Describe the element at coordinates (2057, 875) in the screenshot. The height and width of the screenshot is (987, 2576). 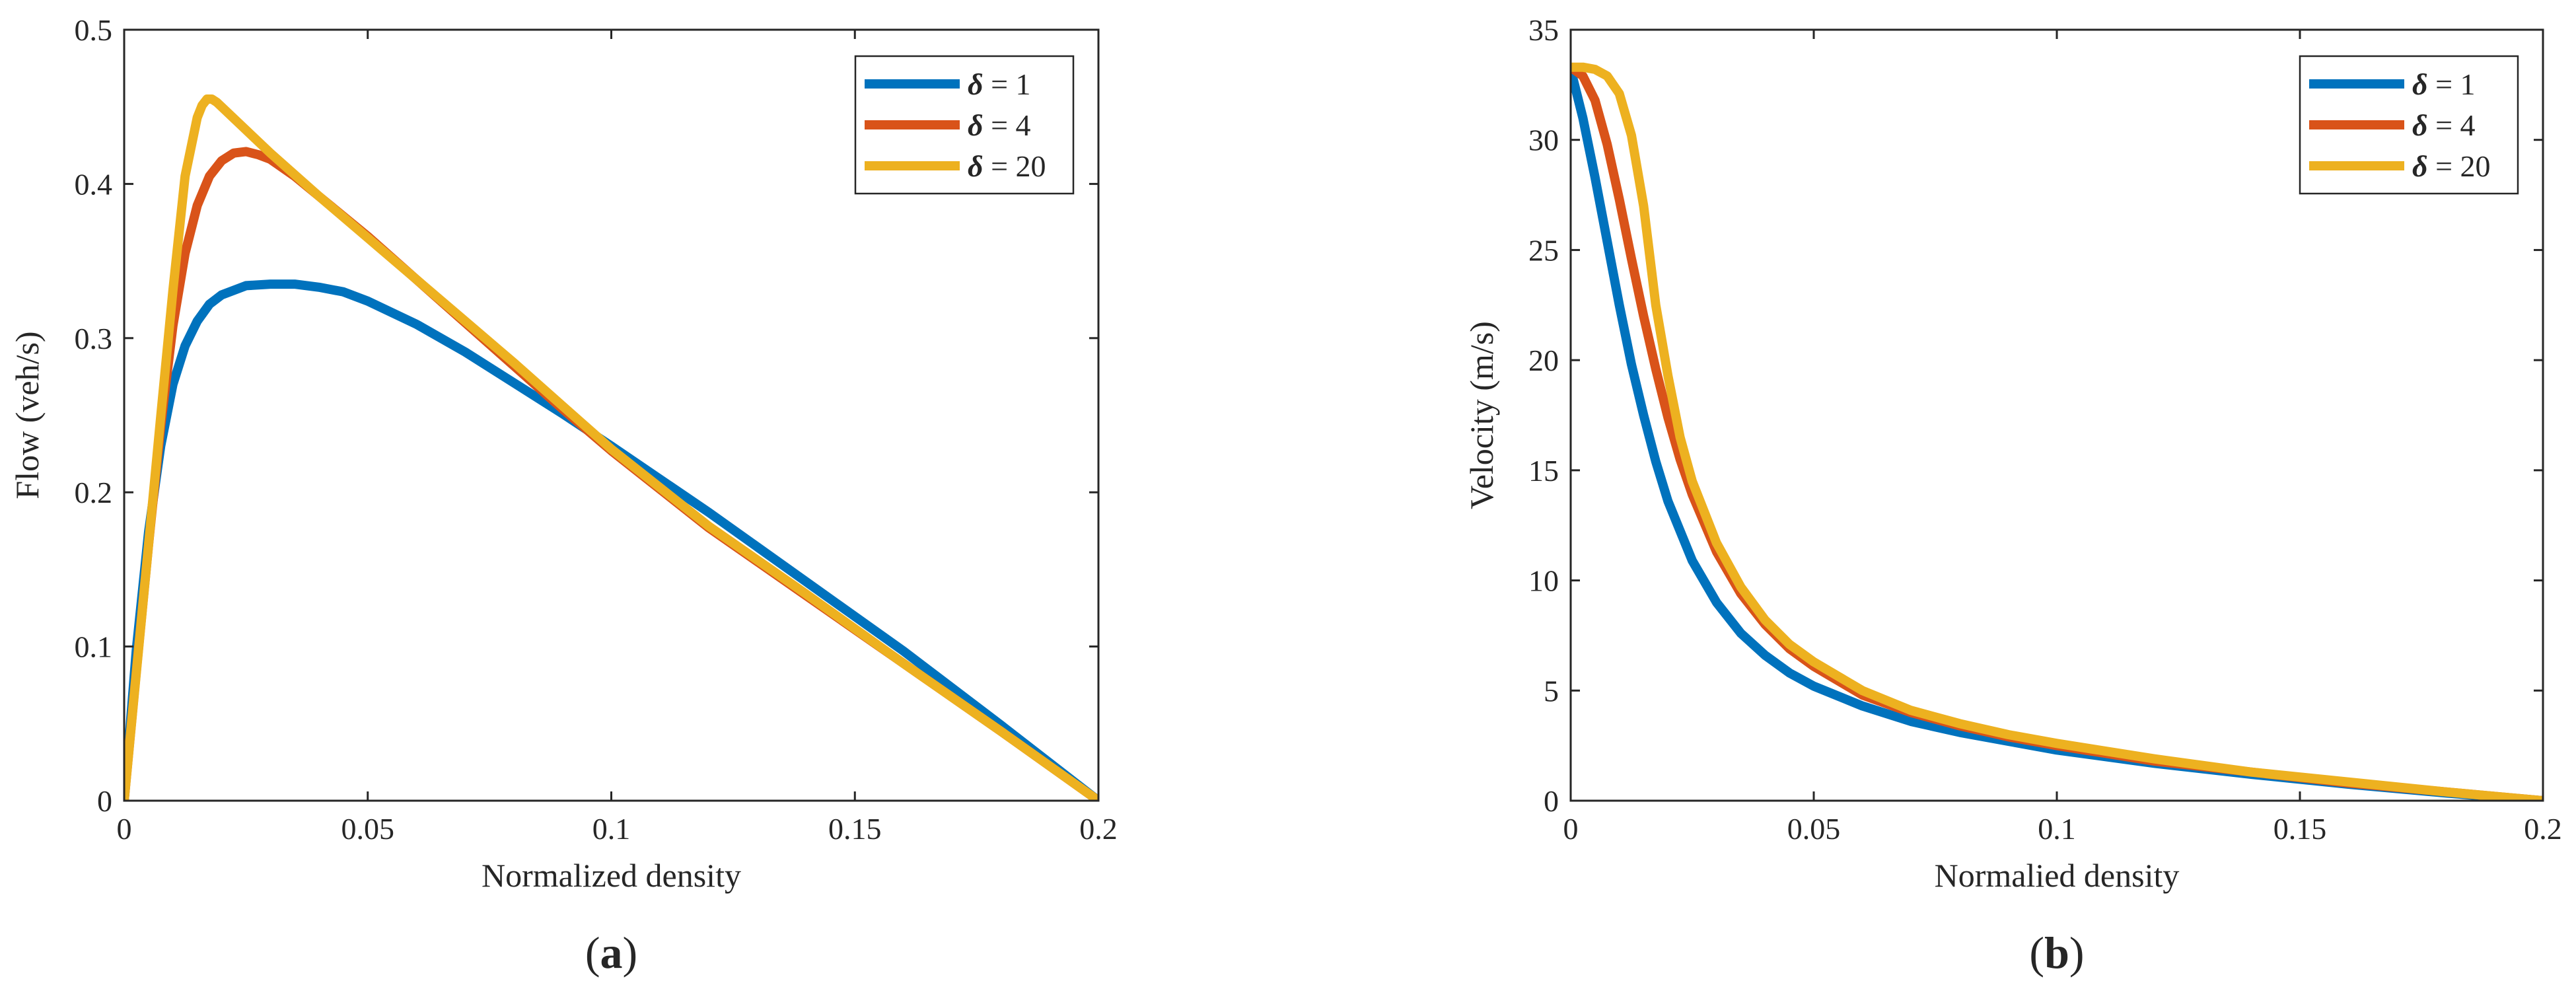
I see `x-axis-title: Normalied density` at that location.